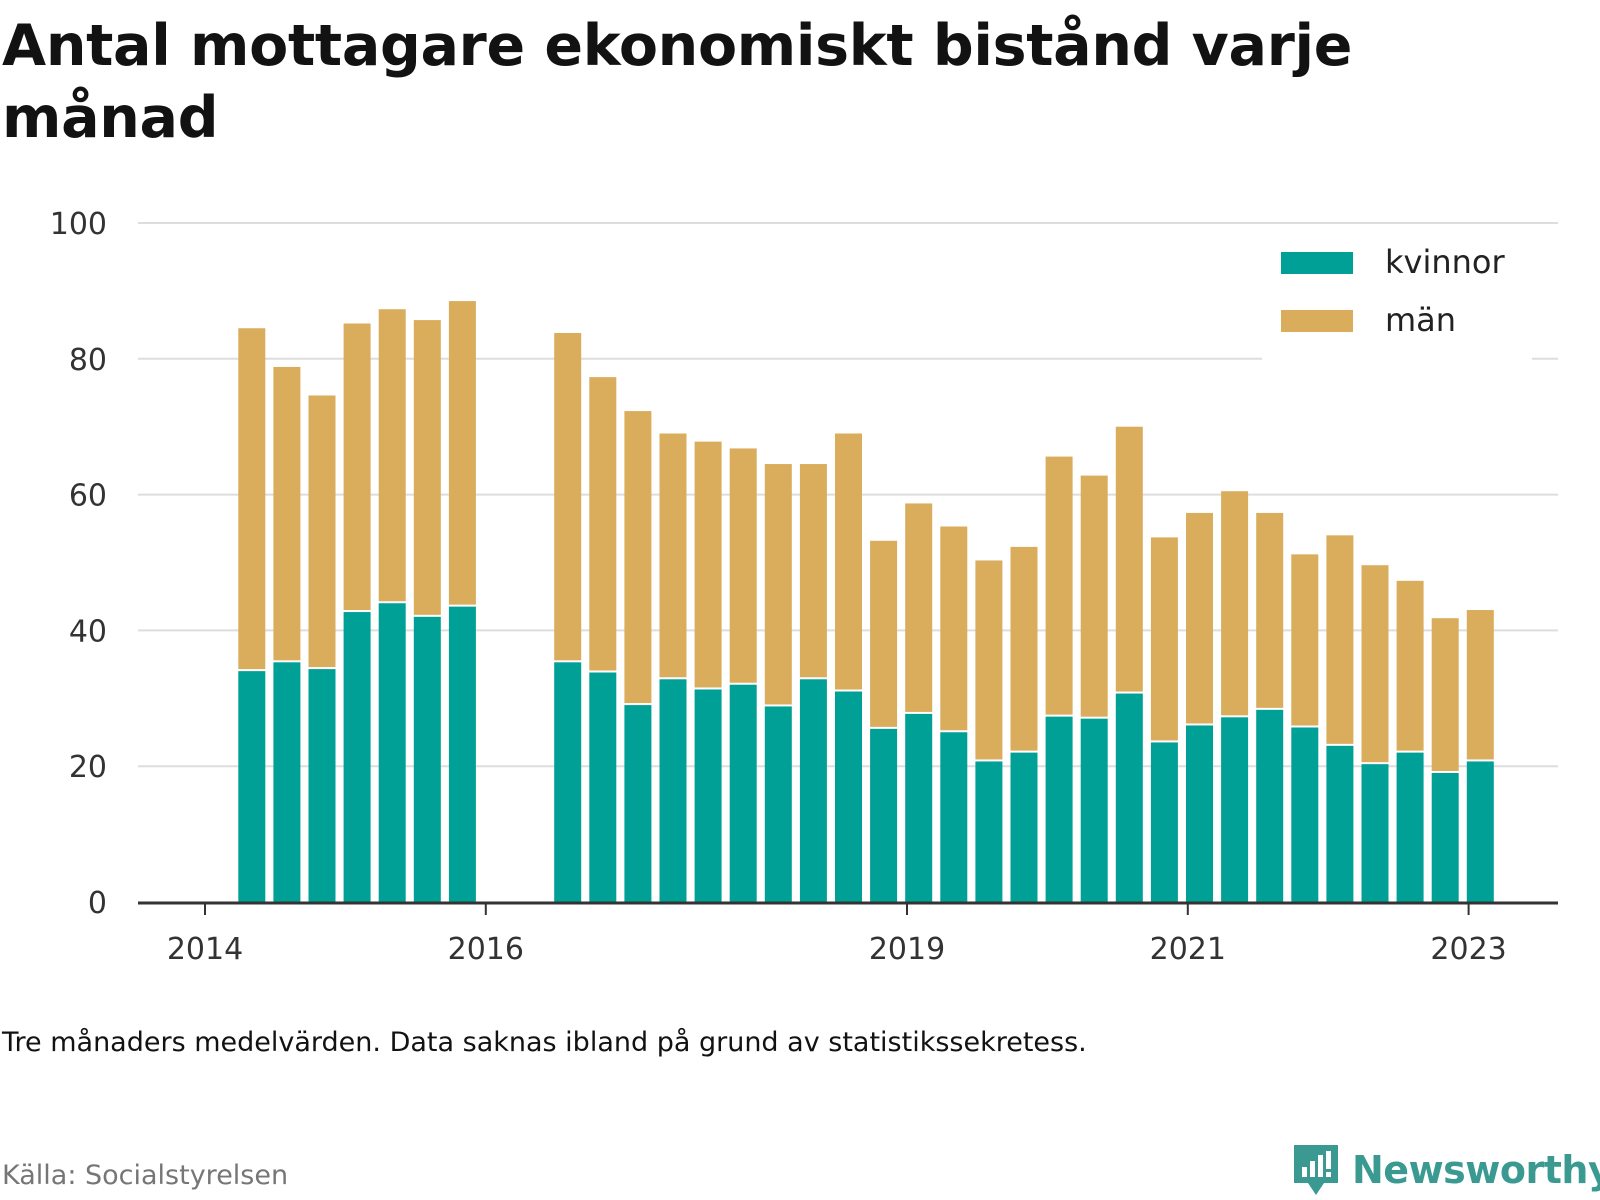  What do you see at coordinates (1445, 262) in the screenshot?
I see `legend-label: kvinnor` at bounding box center [1445, 262].